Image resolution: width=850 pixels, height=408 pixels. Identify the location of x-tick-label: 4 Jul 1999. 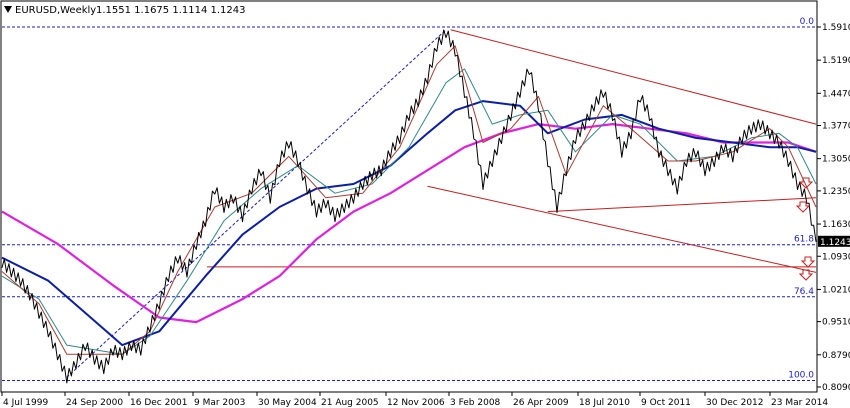
(25, 403).